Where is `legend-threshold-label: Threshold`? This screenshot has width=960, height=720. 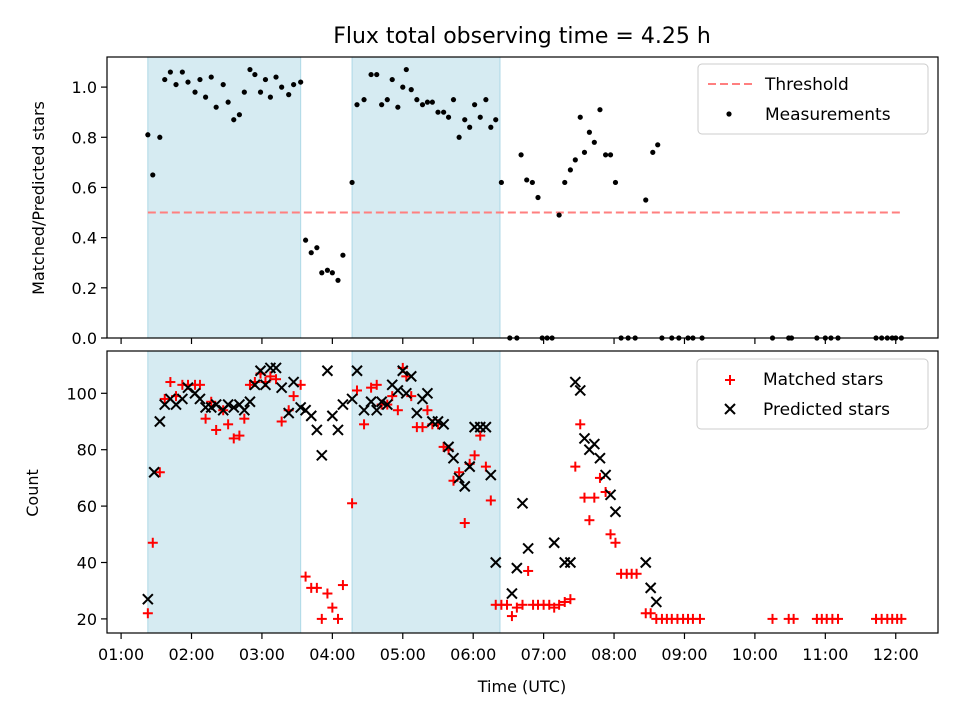 legend-threshold-label: Threshold is located at coordinates (806, 85).